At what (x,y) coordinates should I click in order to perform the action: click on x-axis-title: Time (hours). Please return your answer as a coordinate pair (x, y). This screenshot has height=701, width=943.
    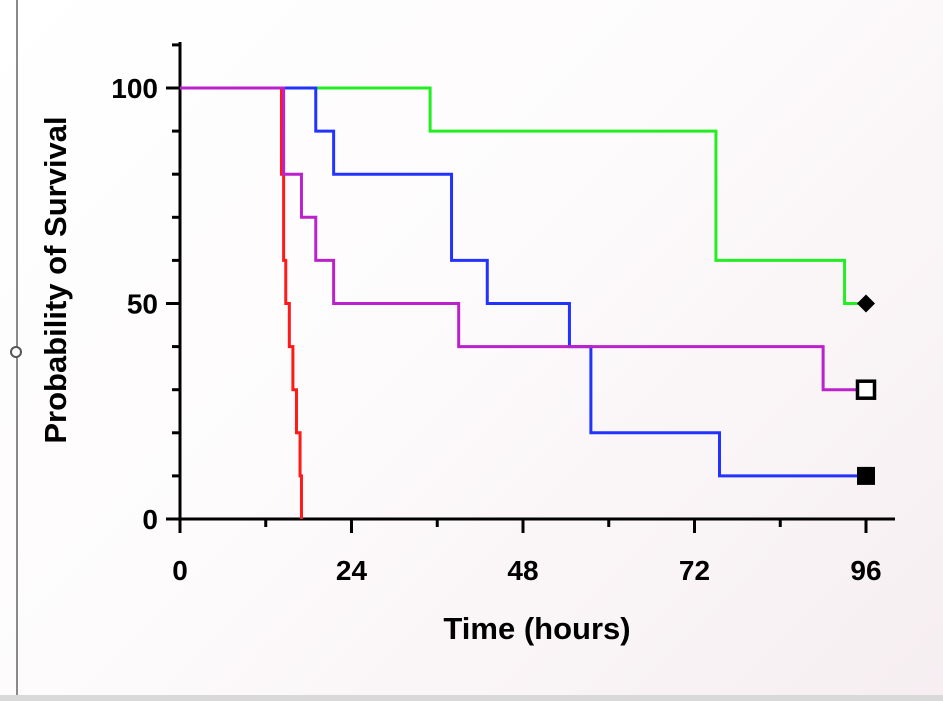
    Looking at the image, I should click on (536, 628).